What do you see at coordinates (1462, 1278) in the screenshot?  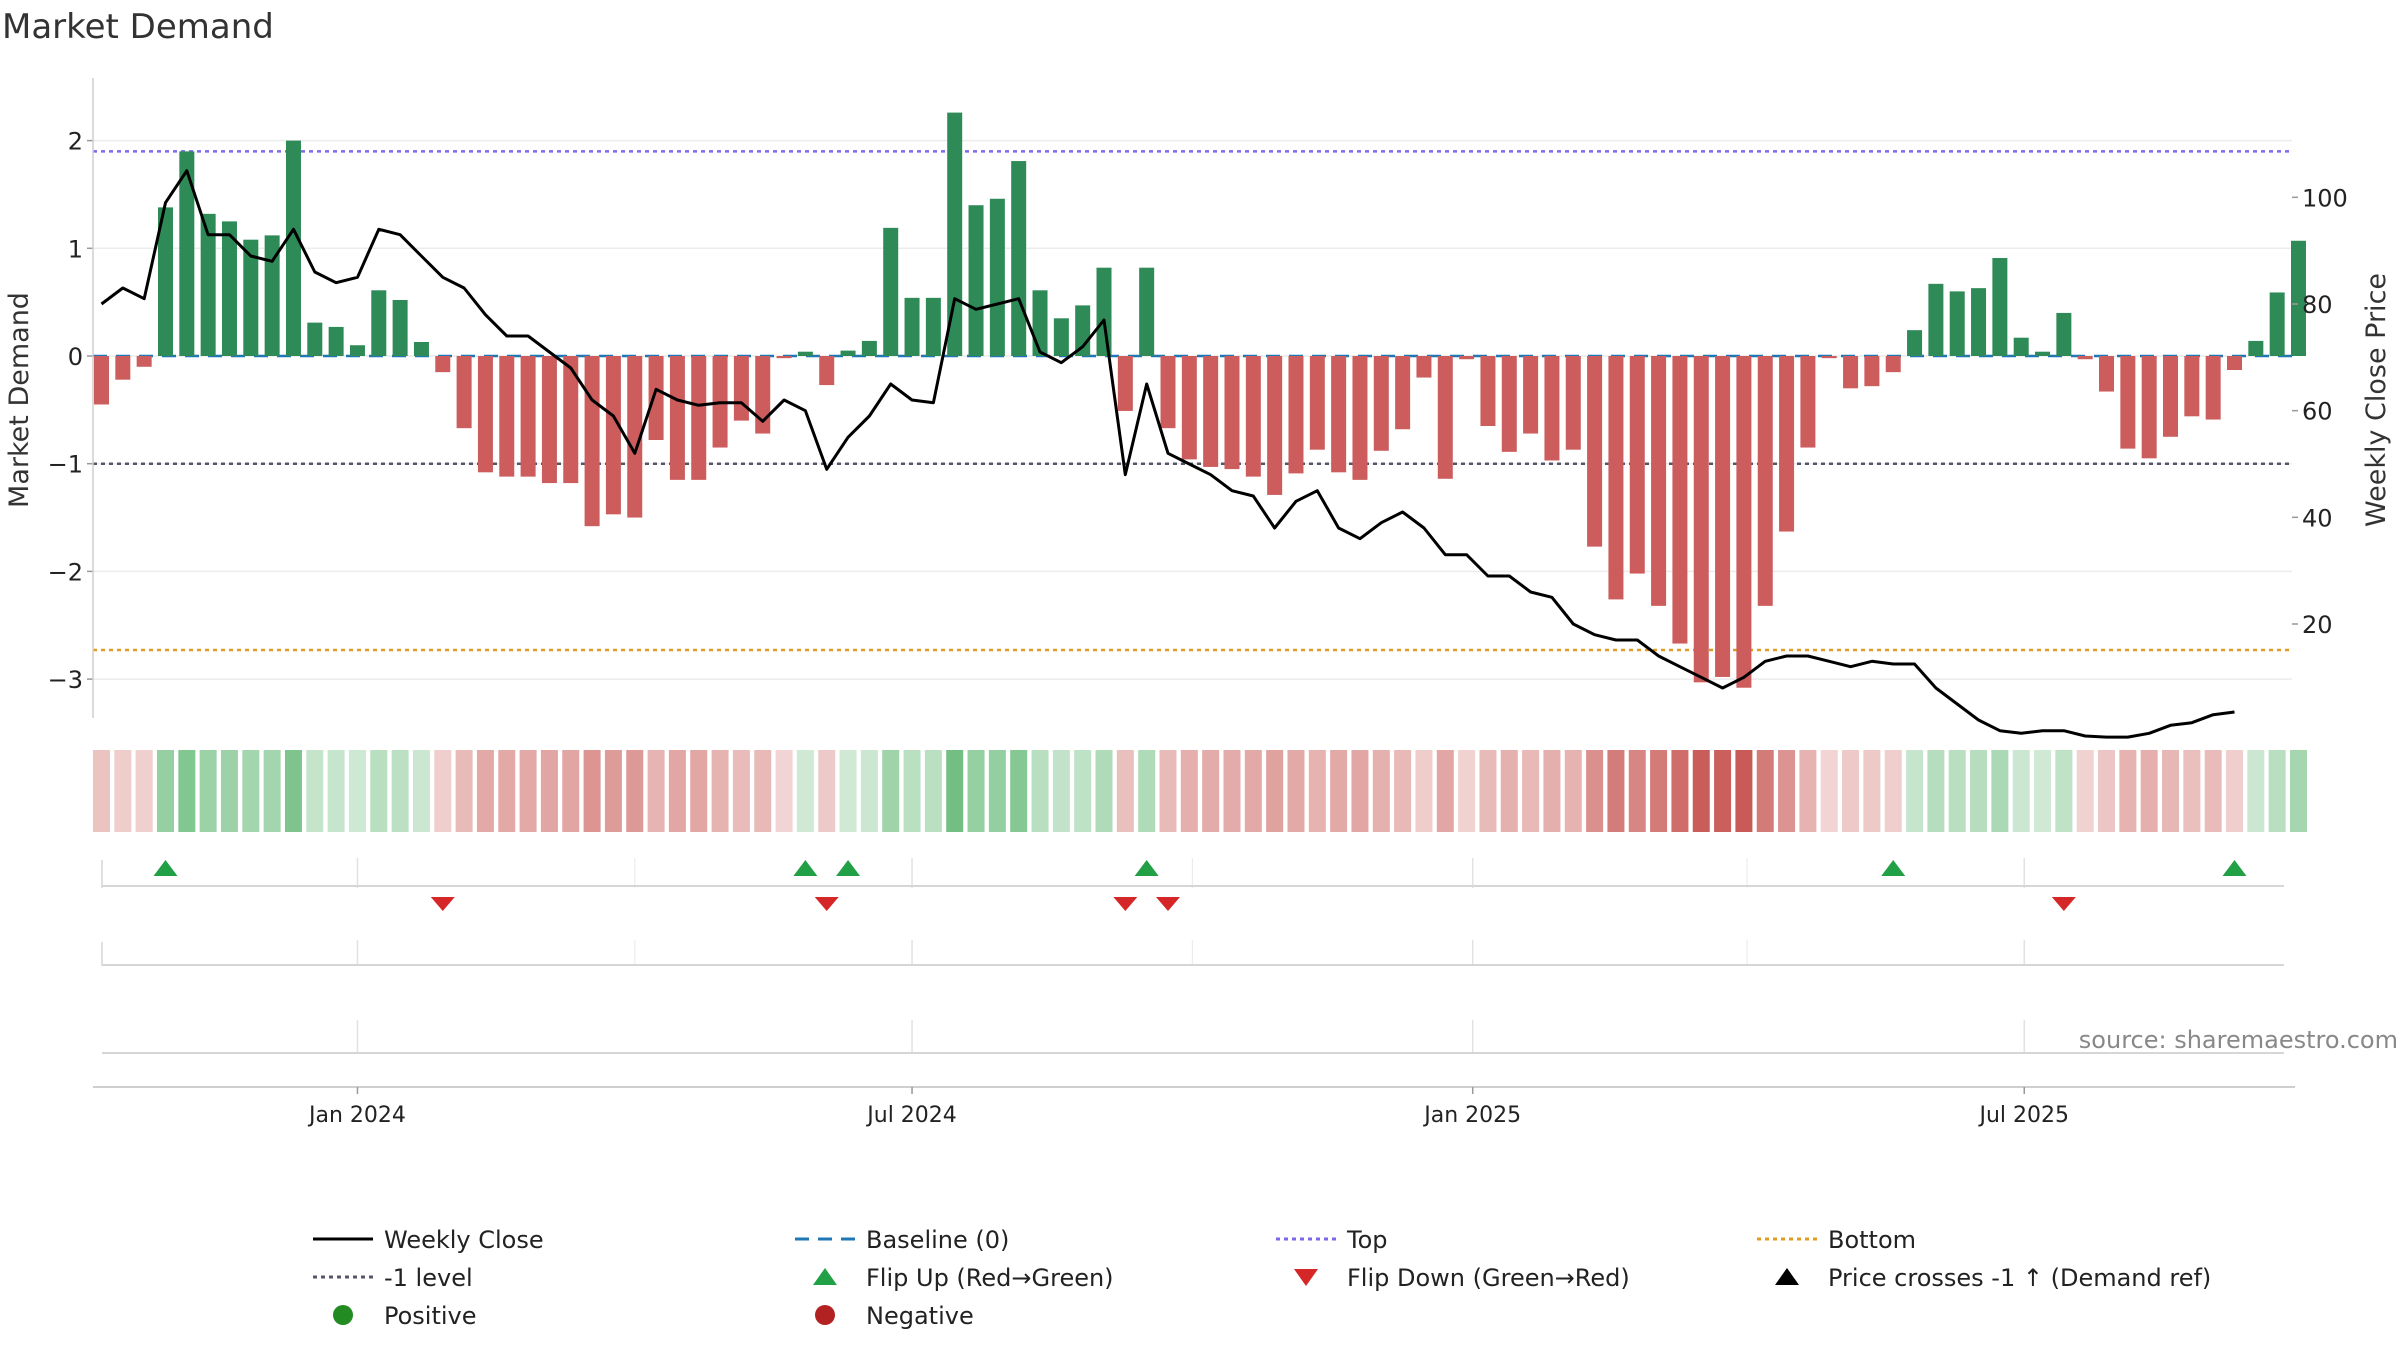 I see `legend-item: Flip Down (Green→Red)` at bounding box center [1462, 1278].